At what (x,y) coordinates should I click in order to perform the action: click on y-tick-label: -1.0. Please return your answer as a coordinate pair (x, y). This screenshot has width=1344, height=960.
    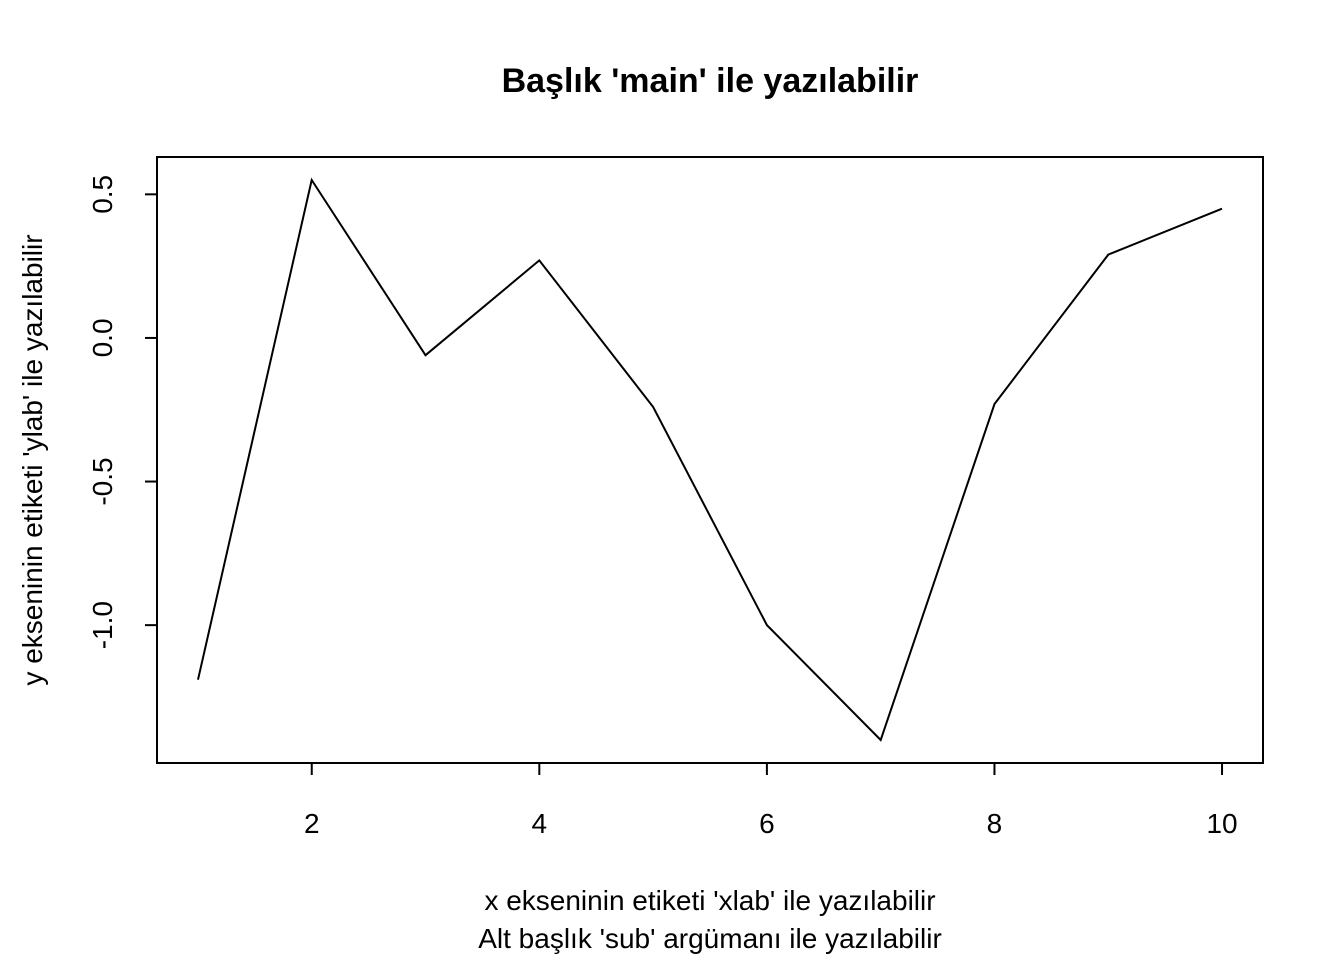
    Looking at the image, I should click on (102, 625).